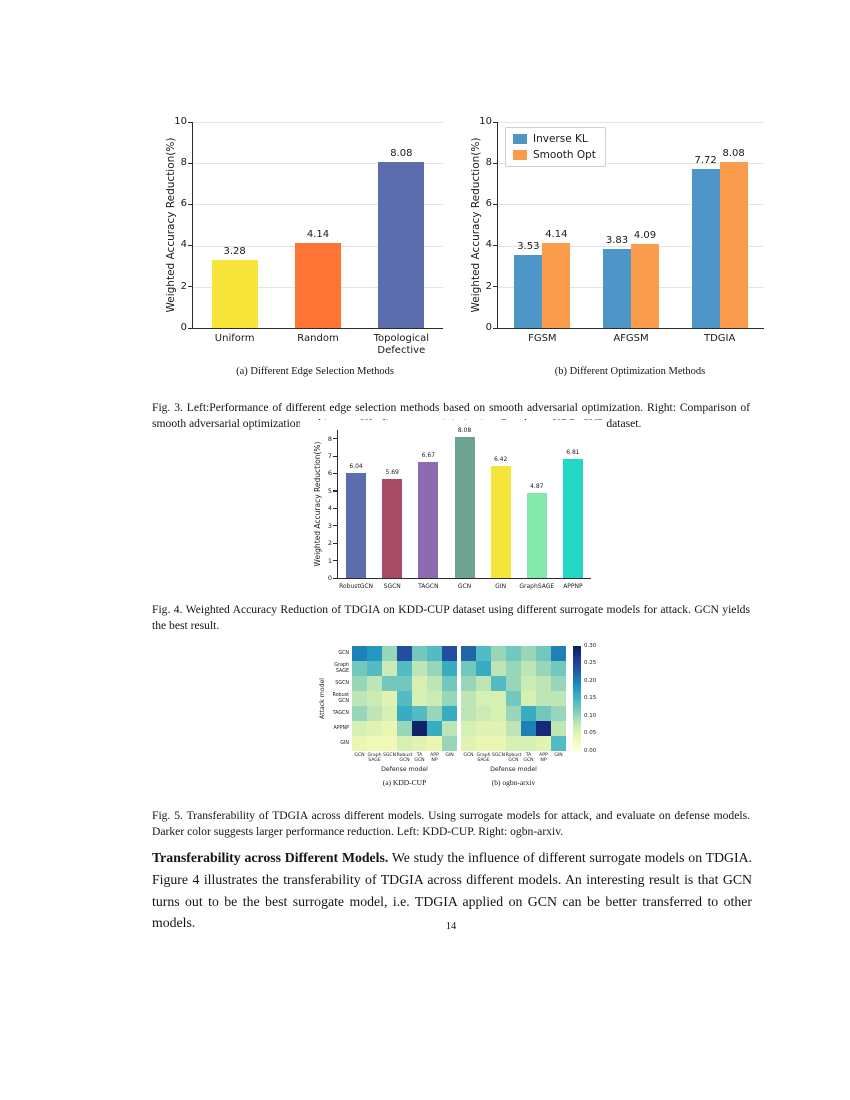 The height and width of the screenshot is (1100, 850). I want to click on colorbar-tick-label: 0.10, so click(590, 715).